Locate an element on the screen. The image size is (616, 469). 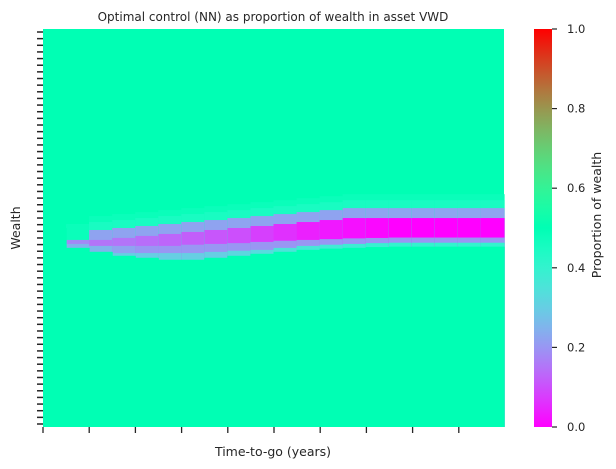
colorbar-label: Proportion of wealth is located at coordinates (596, 215).